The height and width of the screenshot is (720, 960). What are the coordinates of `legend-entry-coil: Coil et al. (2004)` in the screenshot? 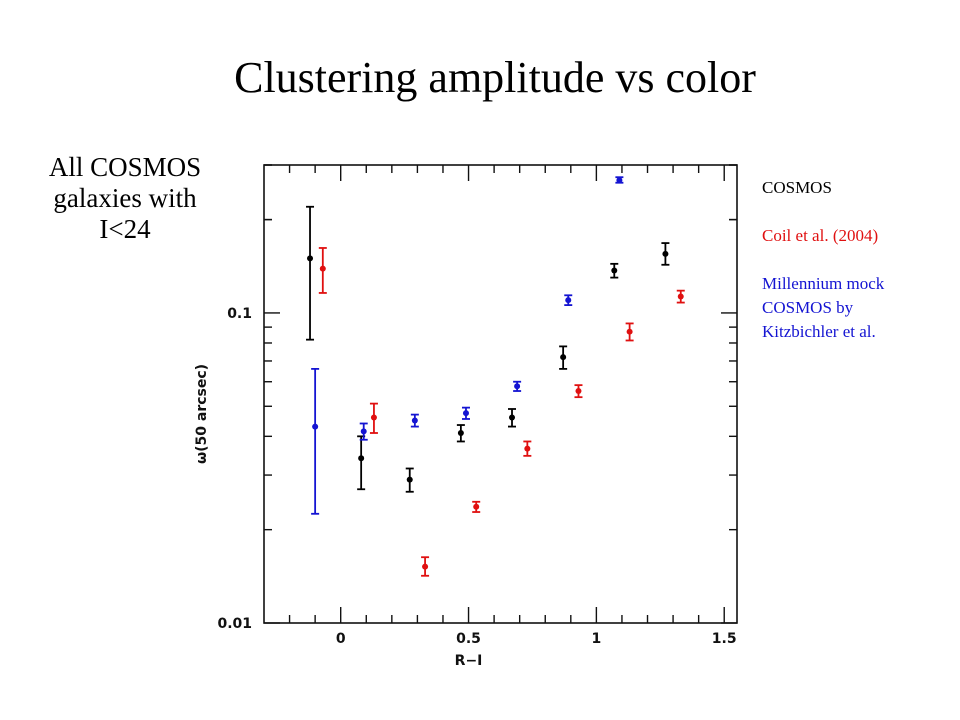 It's located at (857, 236).